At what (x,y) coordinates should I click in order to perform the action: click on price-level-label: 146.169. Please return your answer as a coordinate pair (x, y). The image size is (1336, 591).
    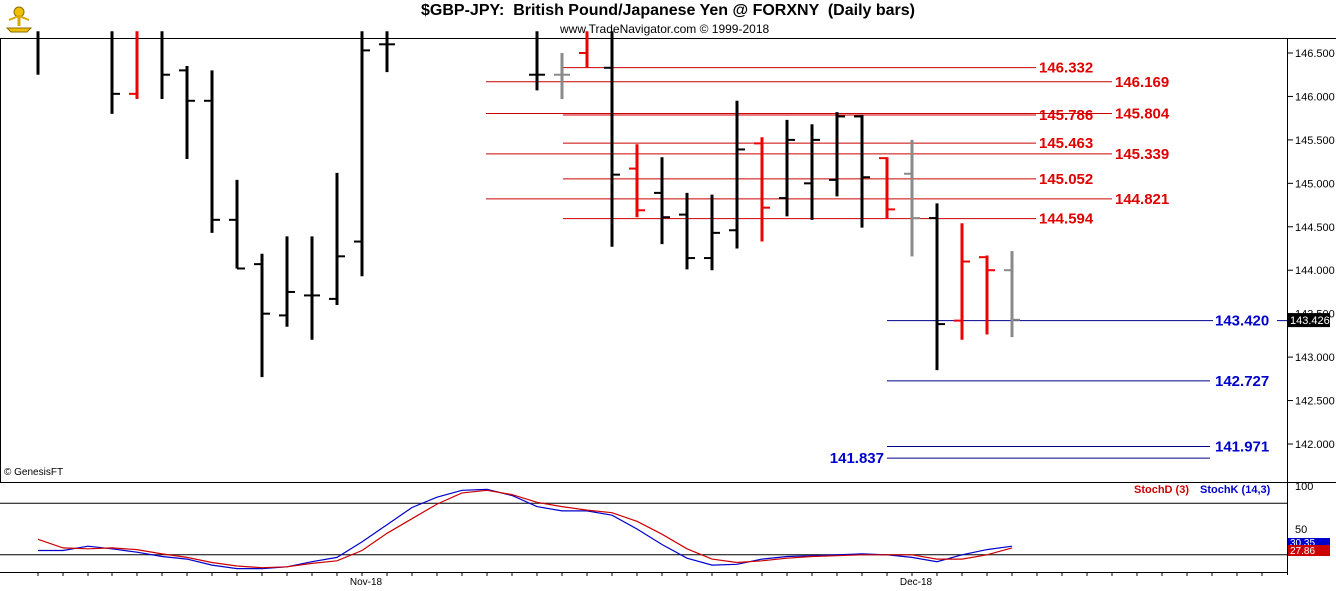
    Looking at the image, I should click on (1142, 82).